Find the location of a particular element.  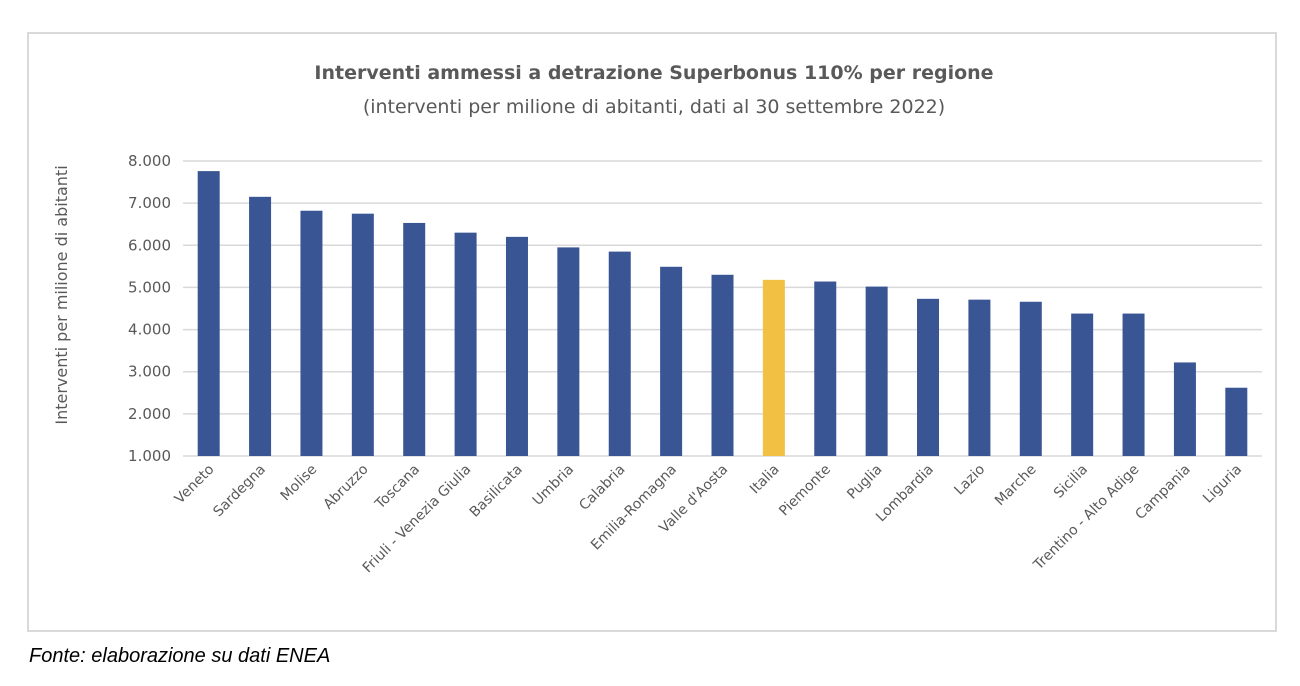

x-tick-label: Liguria is located at coordinates (1222, 484).